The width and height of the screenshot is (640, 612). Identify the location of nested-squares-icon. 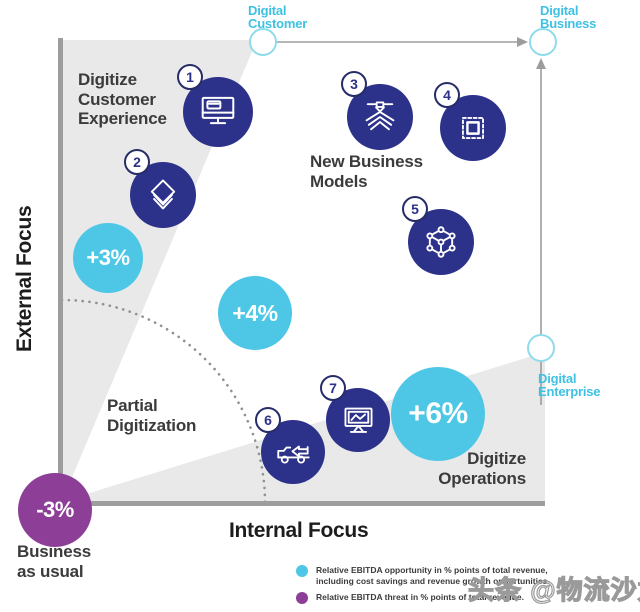
(473, 128).